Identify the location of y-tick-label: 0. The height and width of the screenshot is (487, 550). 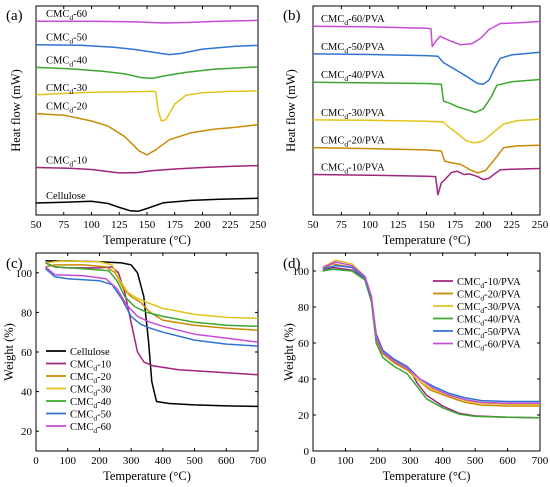
(307, 452).